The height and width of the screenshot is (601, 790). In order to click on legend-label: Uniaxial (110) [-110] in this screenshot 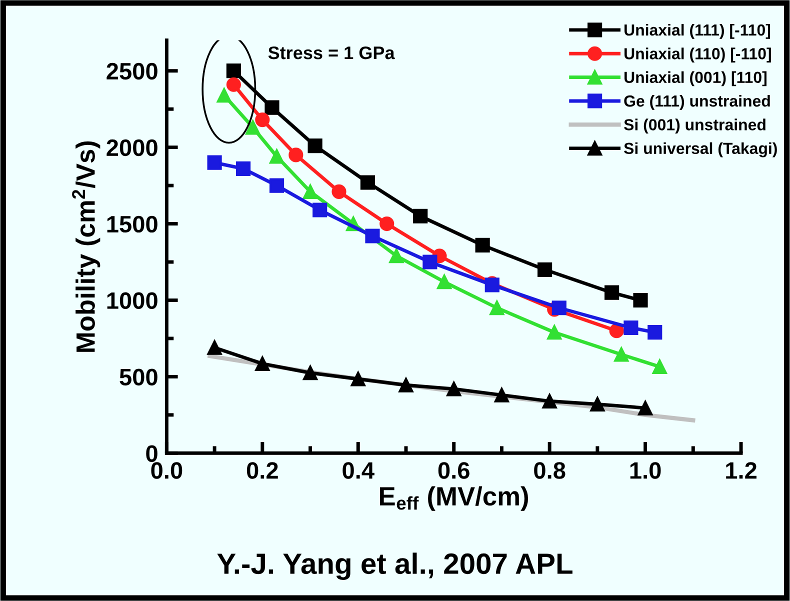, I will do `click(697, 55)`.